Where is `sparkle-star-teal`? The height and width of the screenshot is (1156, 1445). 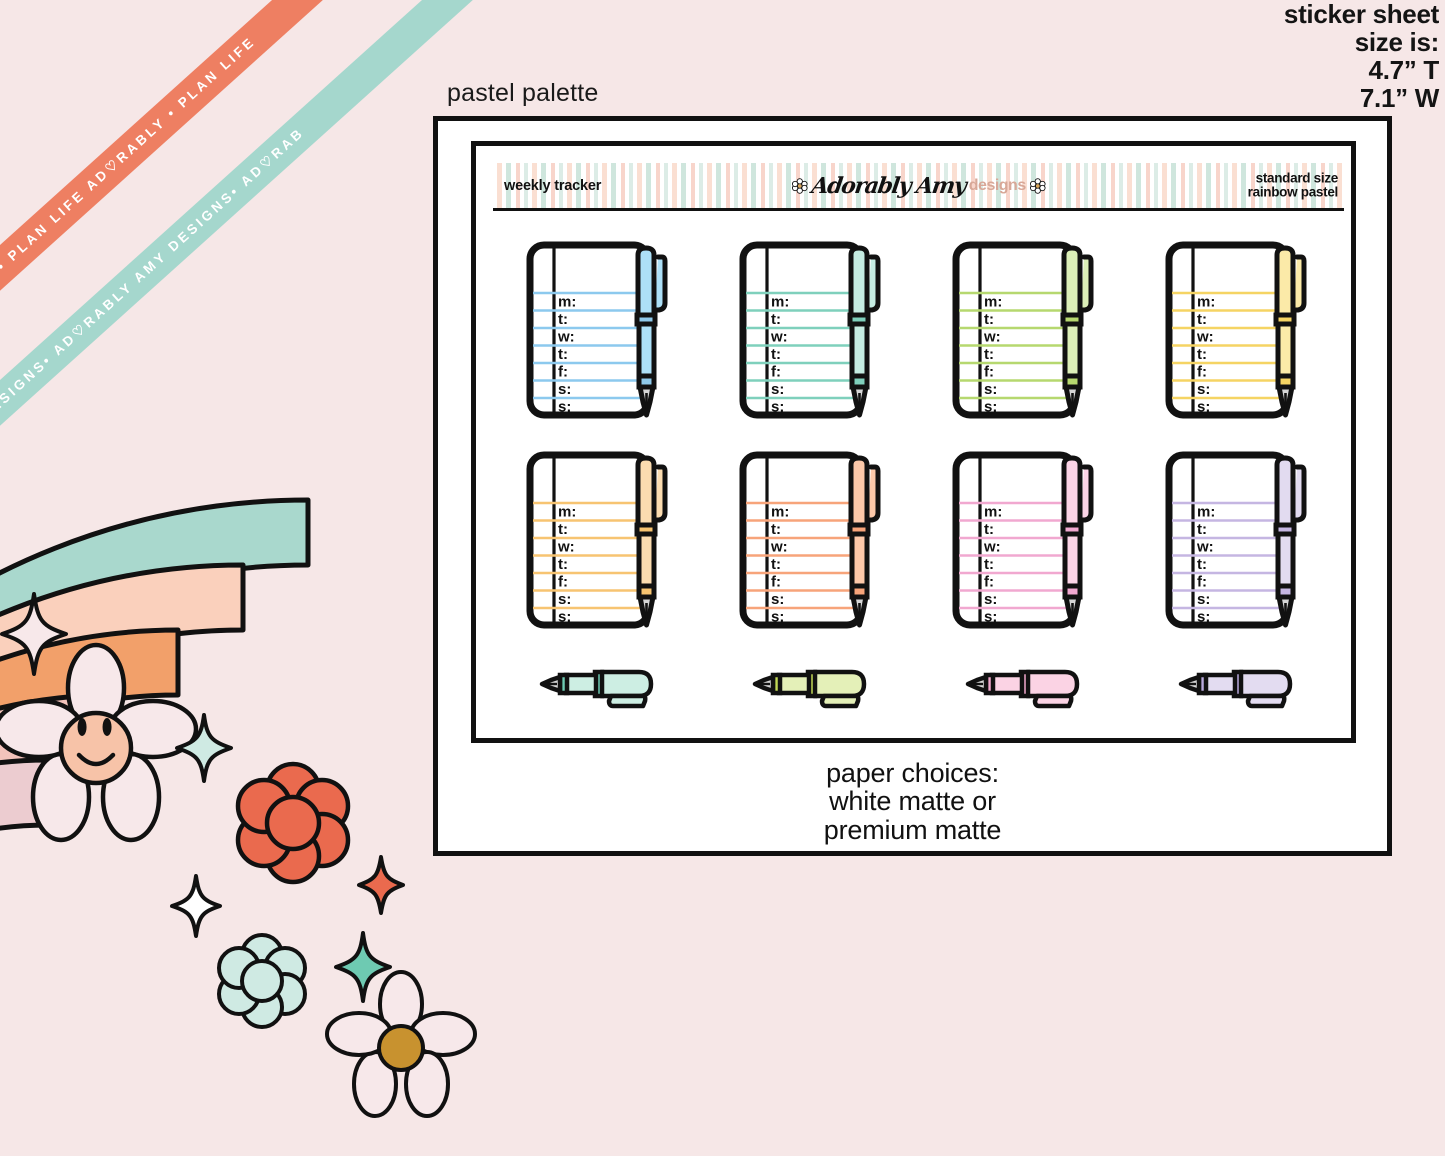
sparkle-star-teal is located at coordinates (204, 748).